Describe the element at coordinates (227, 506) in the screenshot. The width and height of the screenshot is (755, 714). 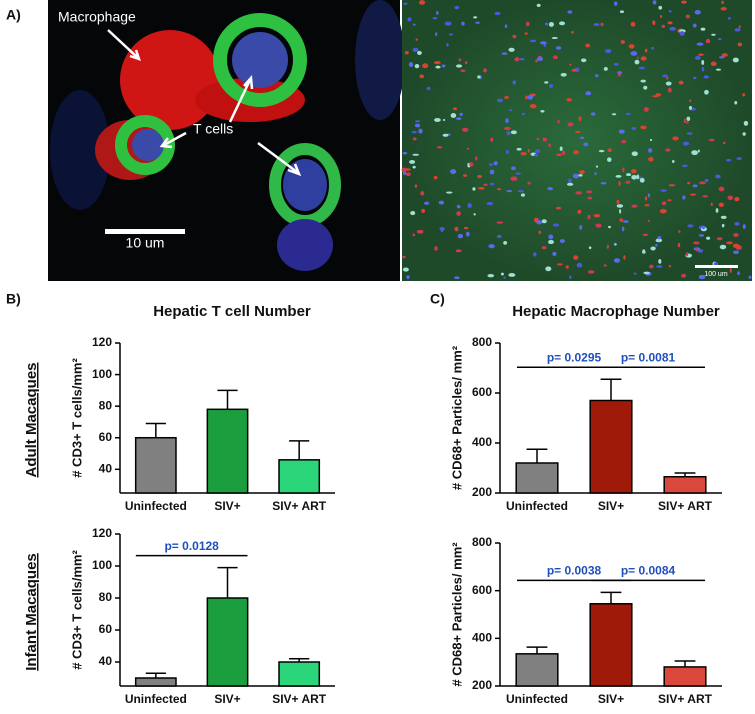
I see `x-tick-label: SIV+` at that location.